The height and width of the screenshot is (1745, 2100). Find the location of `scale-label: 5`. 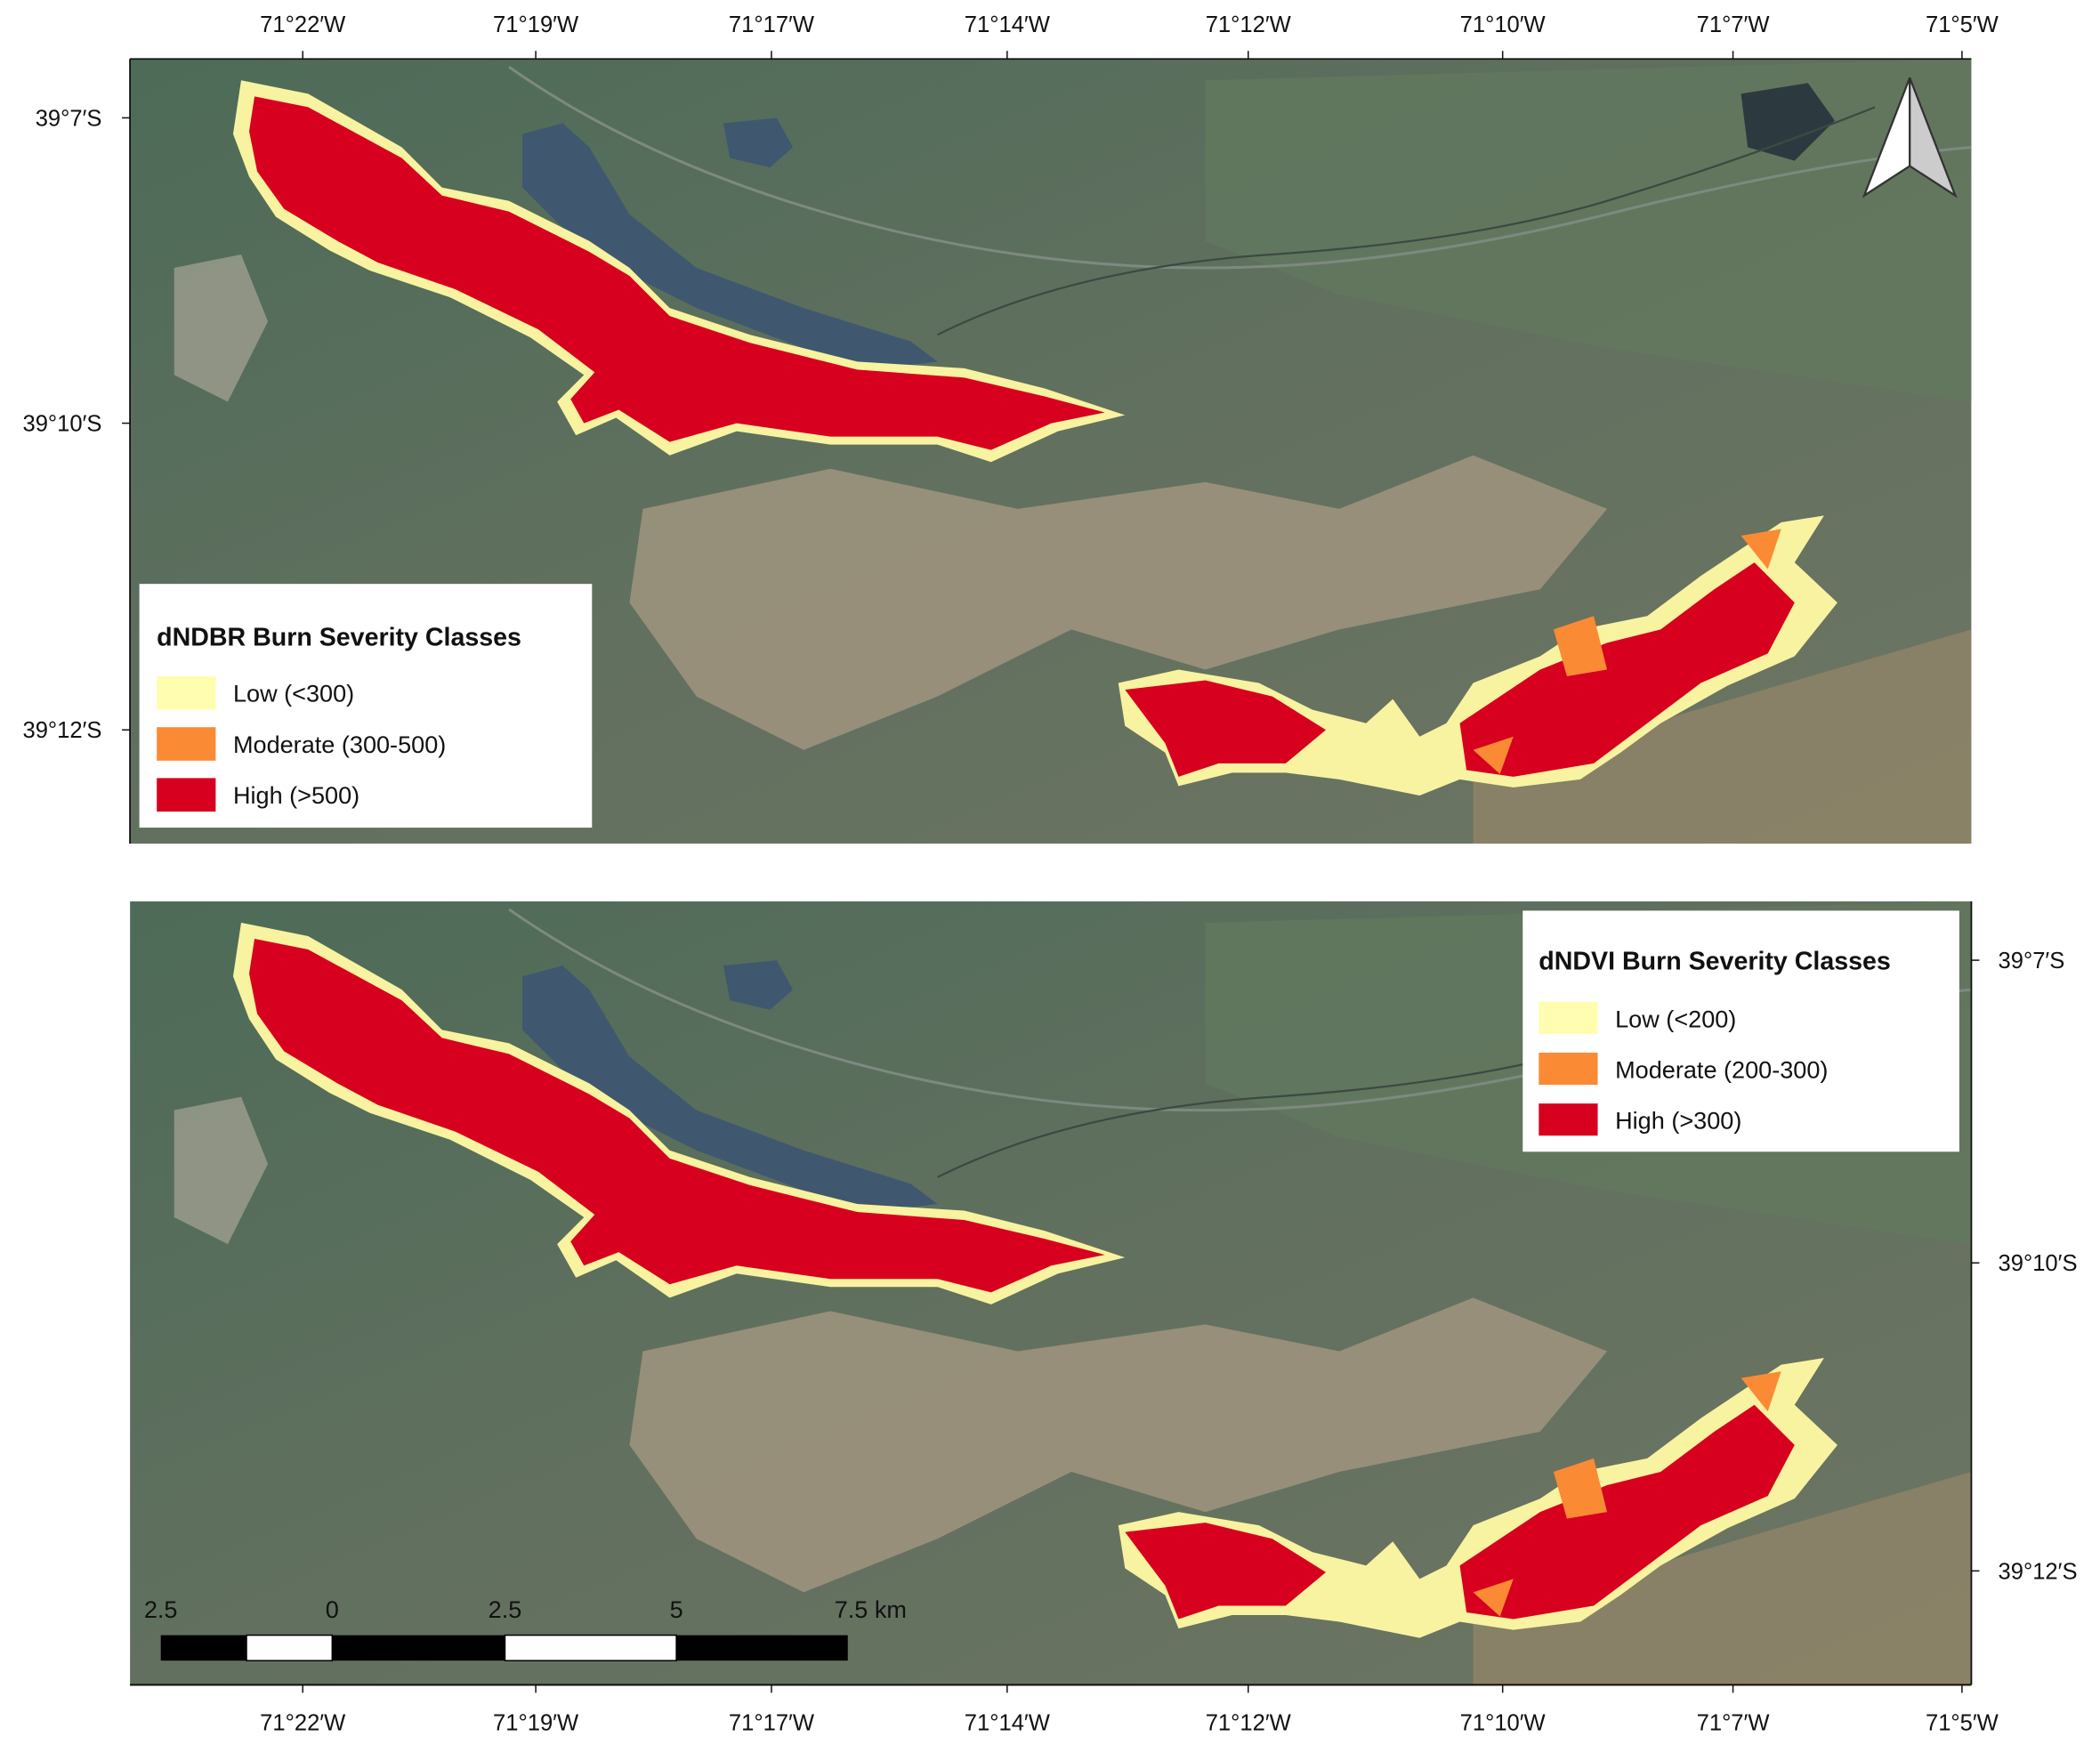

scale-label: 5 is located at coordinates (676, 1610).